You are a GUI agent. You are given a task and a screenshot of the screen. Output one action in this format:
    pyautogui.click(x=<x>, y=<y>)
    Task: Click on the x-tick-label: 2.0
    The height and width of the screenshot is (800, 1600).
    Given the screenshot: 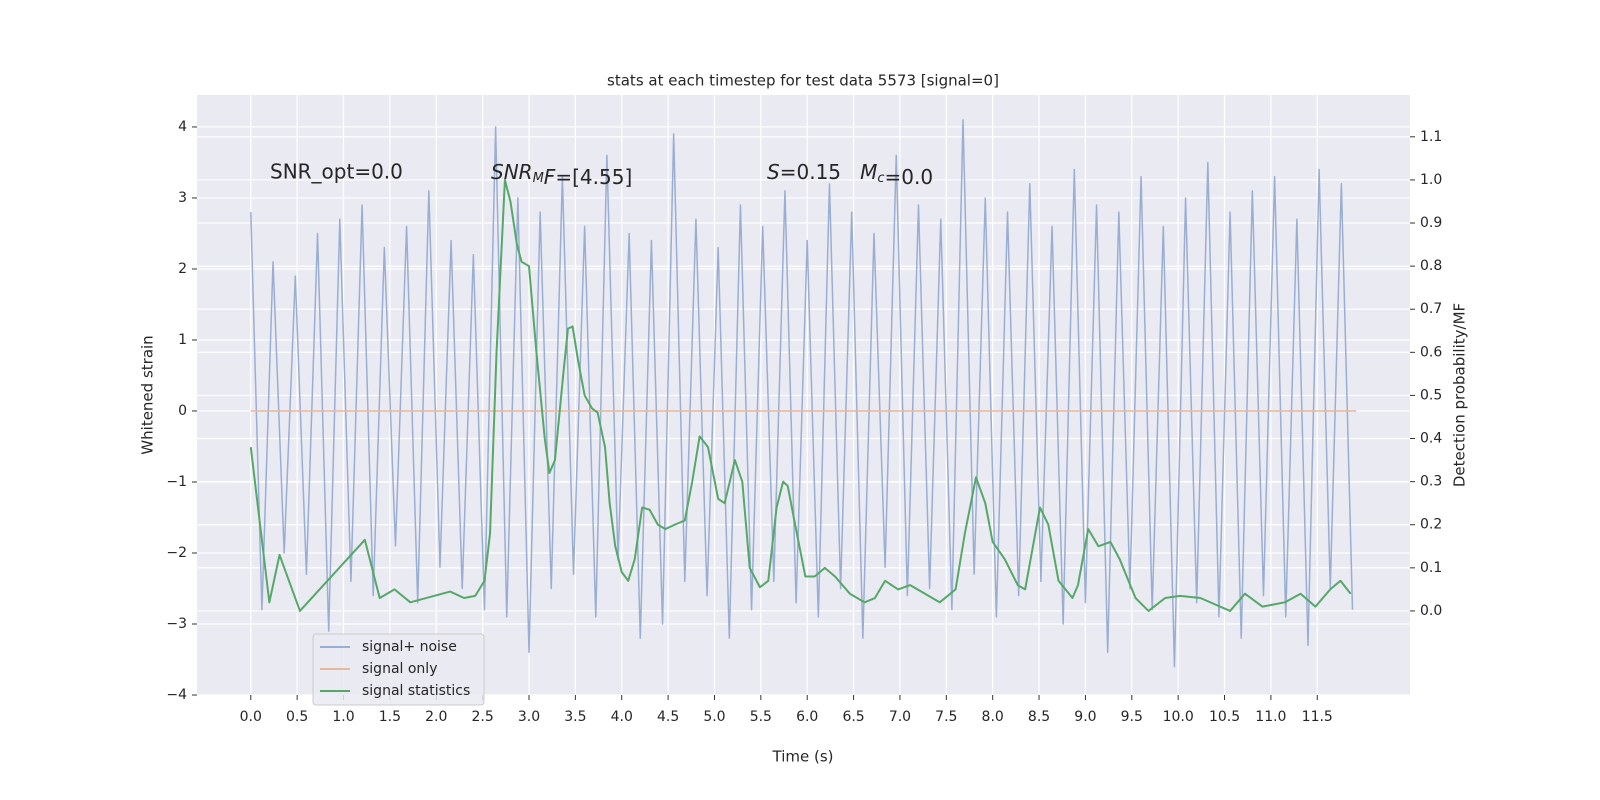 What is the action you would take?
    pyautogui.click(x=436, y=717)
    